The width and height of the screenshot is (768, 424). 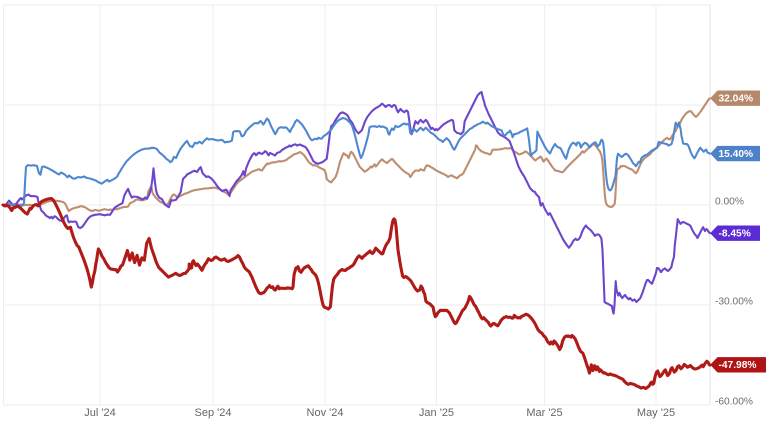 What do you see at coordinates (734, 302) in the screenshot?
I see `svg-text: -30.00%` at bounding box center [734, 302].